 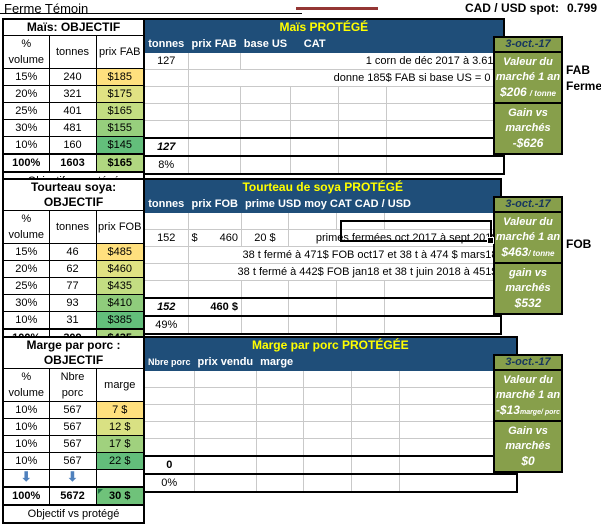 I want to click on market-gain-cell: Gain vs marchés -$626, so click(x=528, y=128).